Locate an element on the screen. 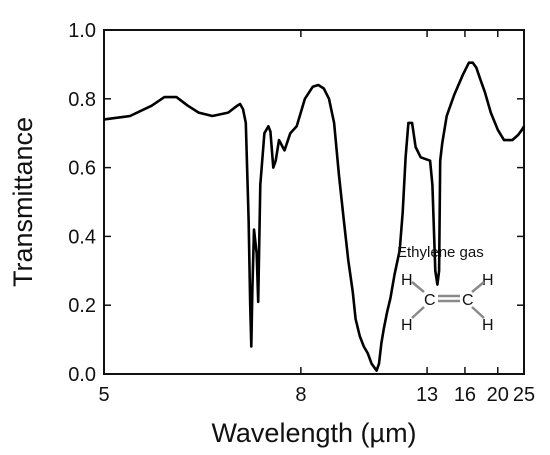 The height and width of the screenshot is (455, 550). x-tick-label-4: 20 is located at coordinates (498, 395).